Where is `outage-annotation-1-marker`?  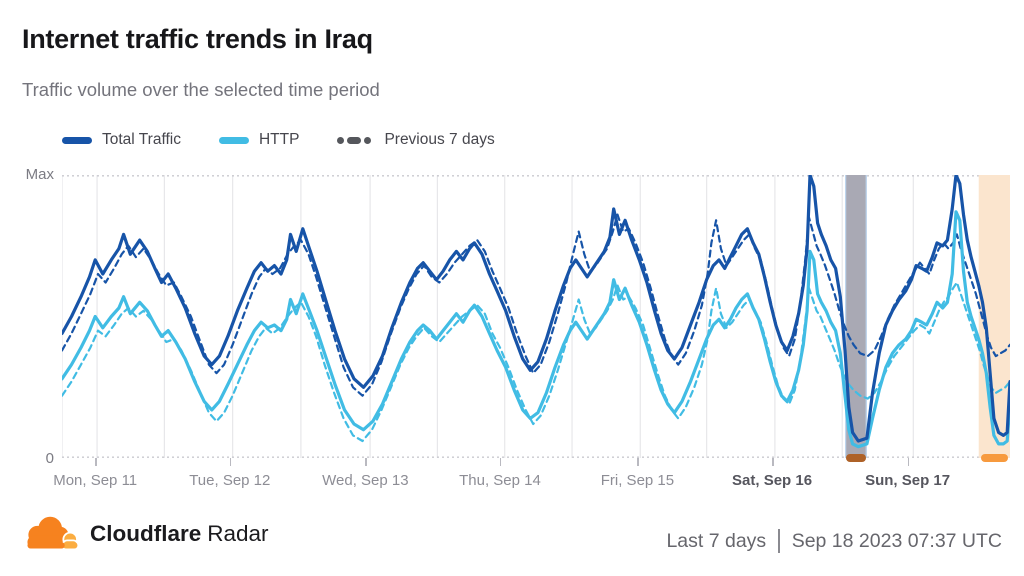 outage-annotation-1-marker is located at coordinates (855, 458).